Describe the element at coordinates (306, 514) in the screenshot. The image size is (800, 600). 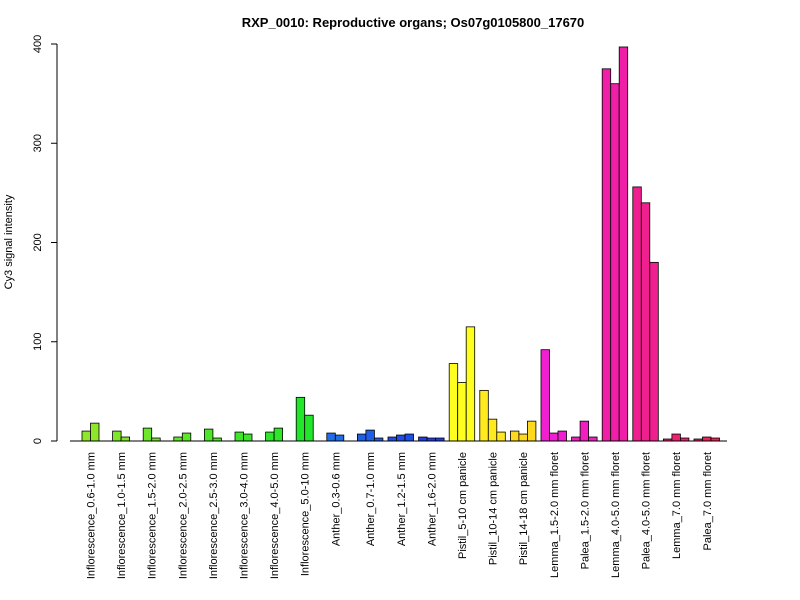
I see `x-tick-label: Inflorescence_5.0-10 mm` at that location.